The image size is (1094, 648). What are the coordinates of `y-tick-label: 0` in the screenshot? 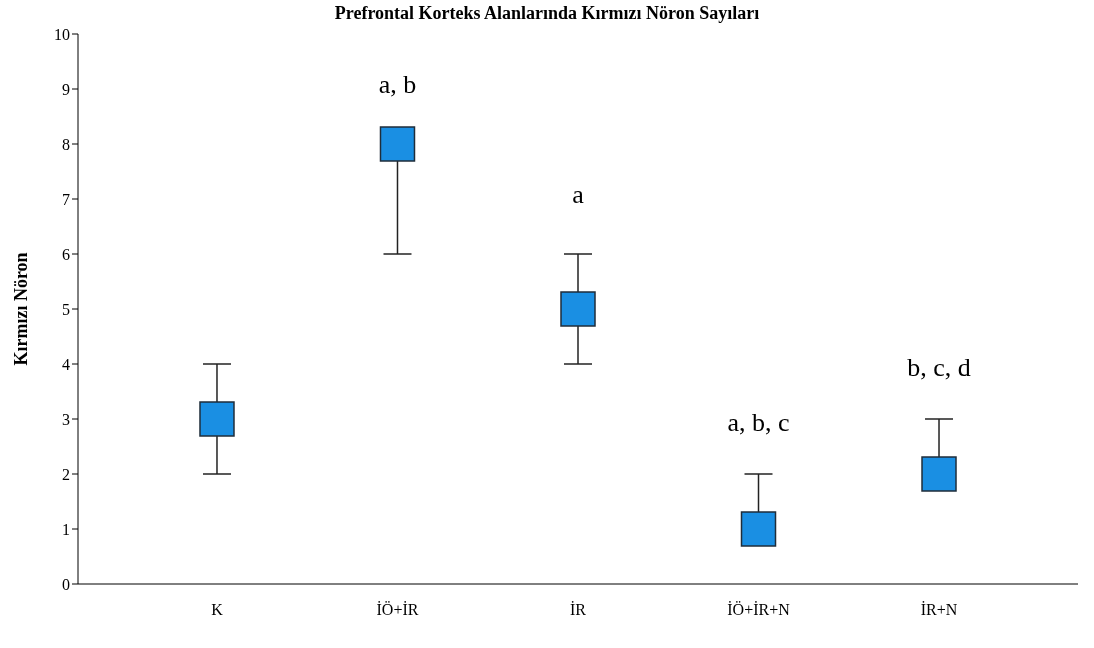 It's located at (66, 584).